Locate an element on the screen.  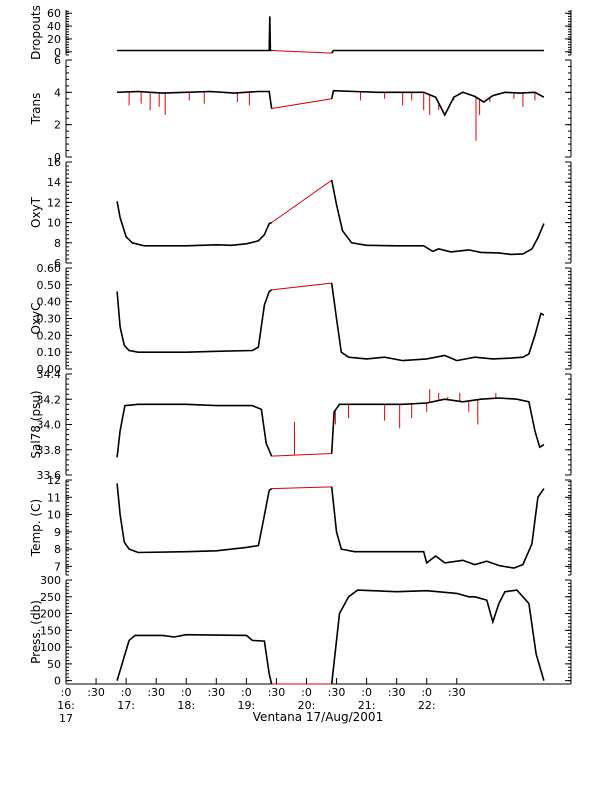
y-tick-label: 4 is located at coordinates (57, 92).